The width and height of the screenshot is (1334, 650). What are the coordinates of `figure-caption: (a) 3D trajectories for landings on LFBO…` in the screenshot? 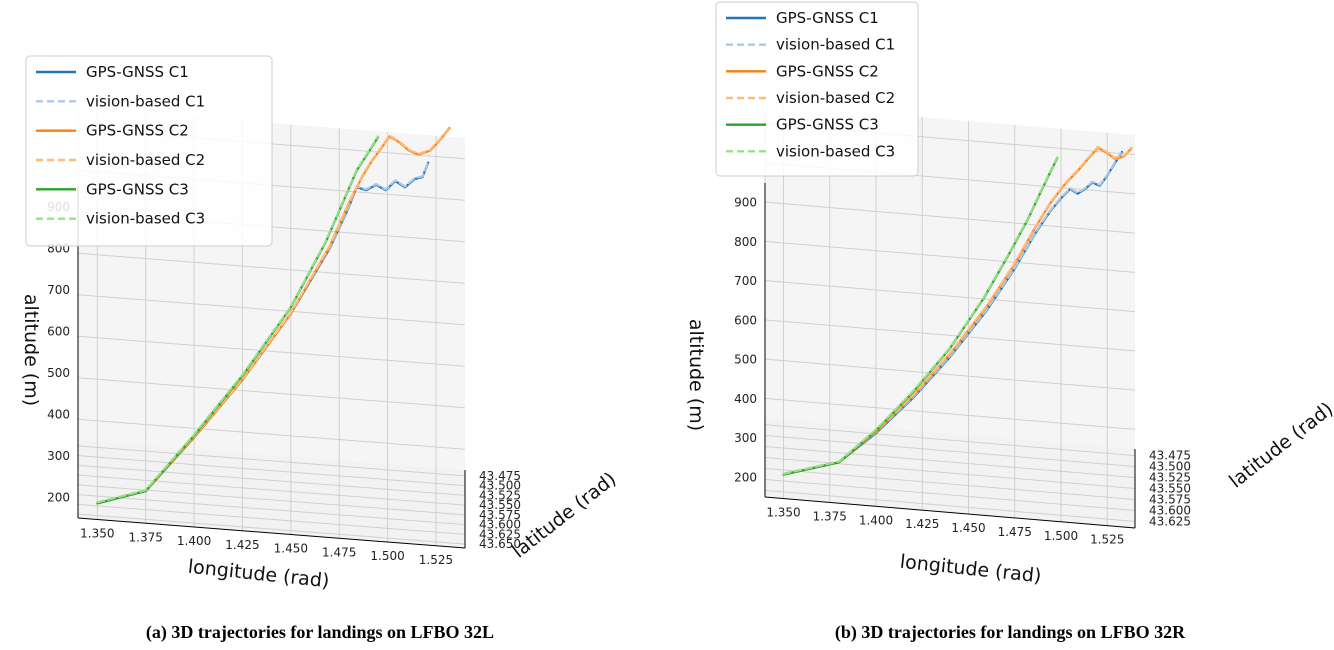 It's located at (320, 632).